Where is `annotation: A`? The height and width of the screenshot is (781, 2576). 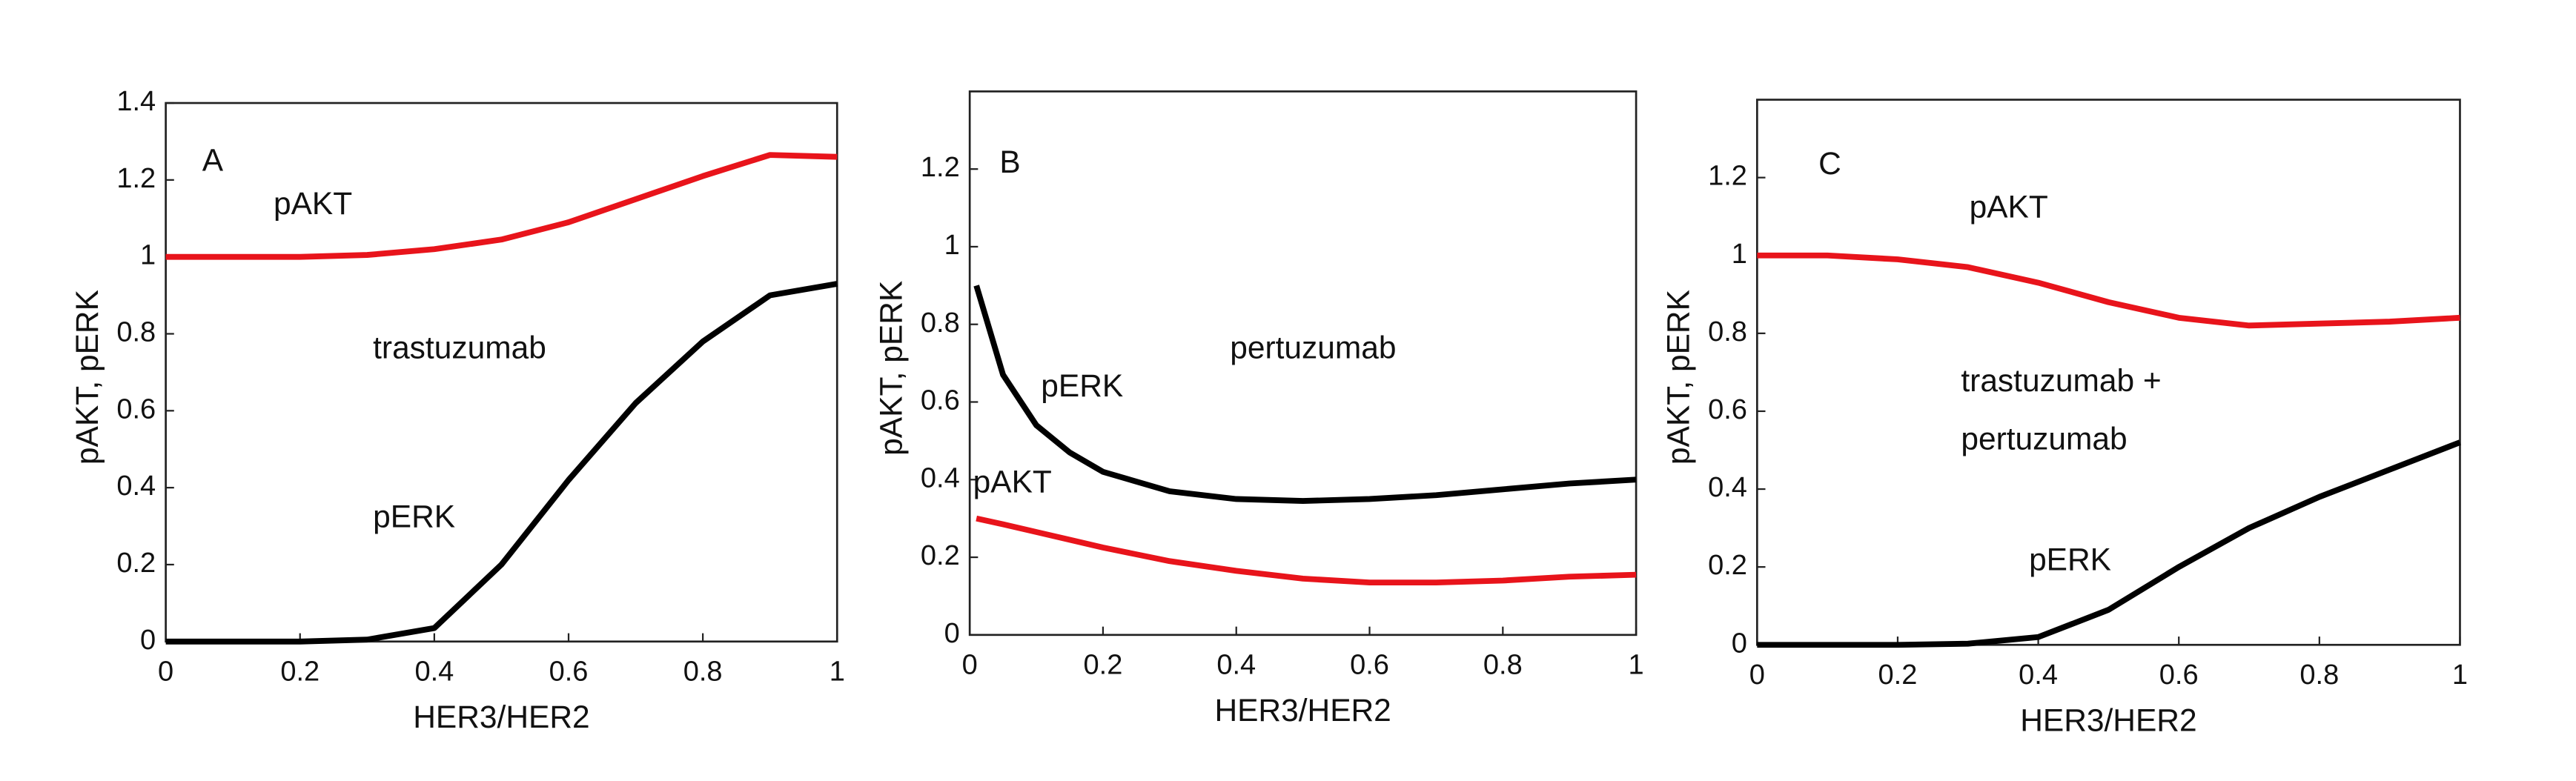
annotation: A is located at coordinates (213, 161).